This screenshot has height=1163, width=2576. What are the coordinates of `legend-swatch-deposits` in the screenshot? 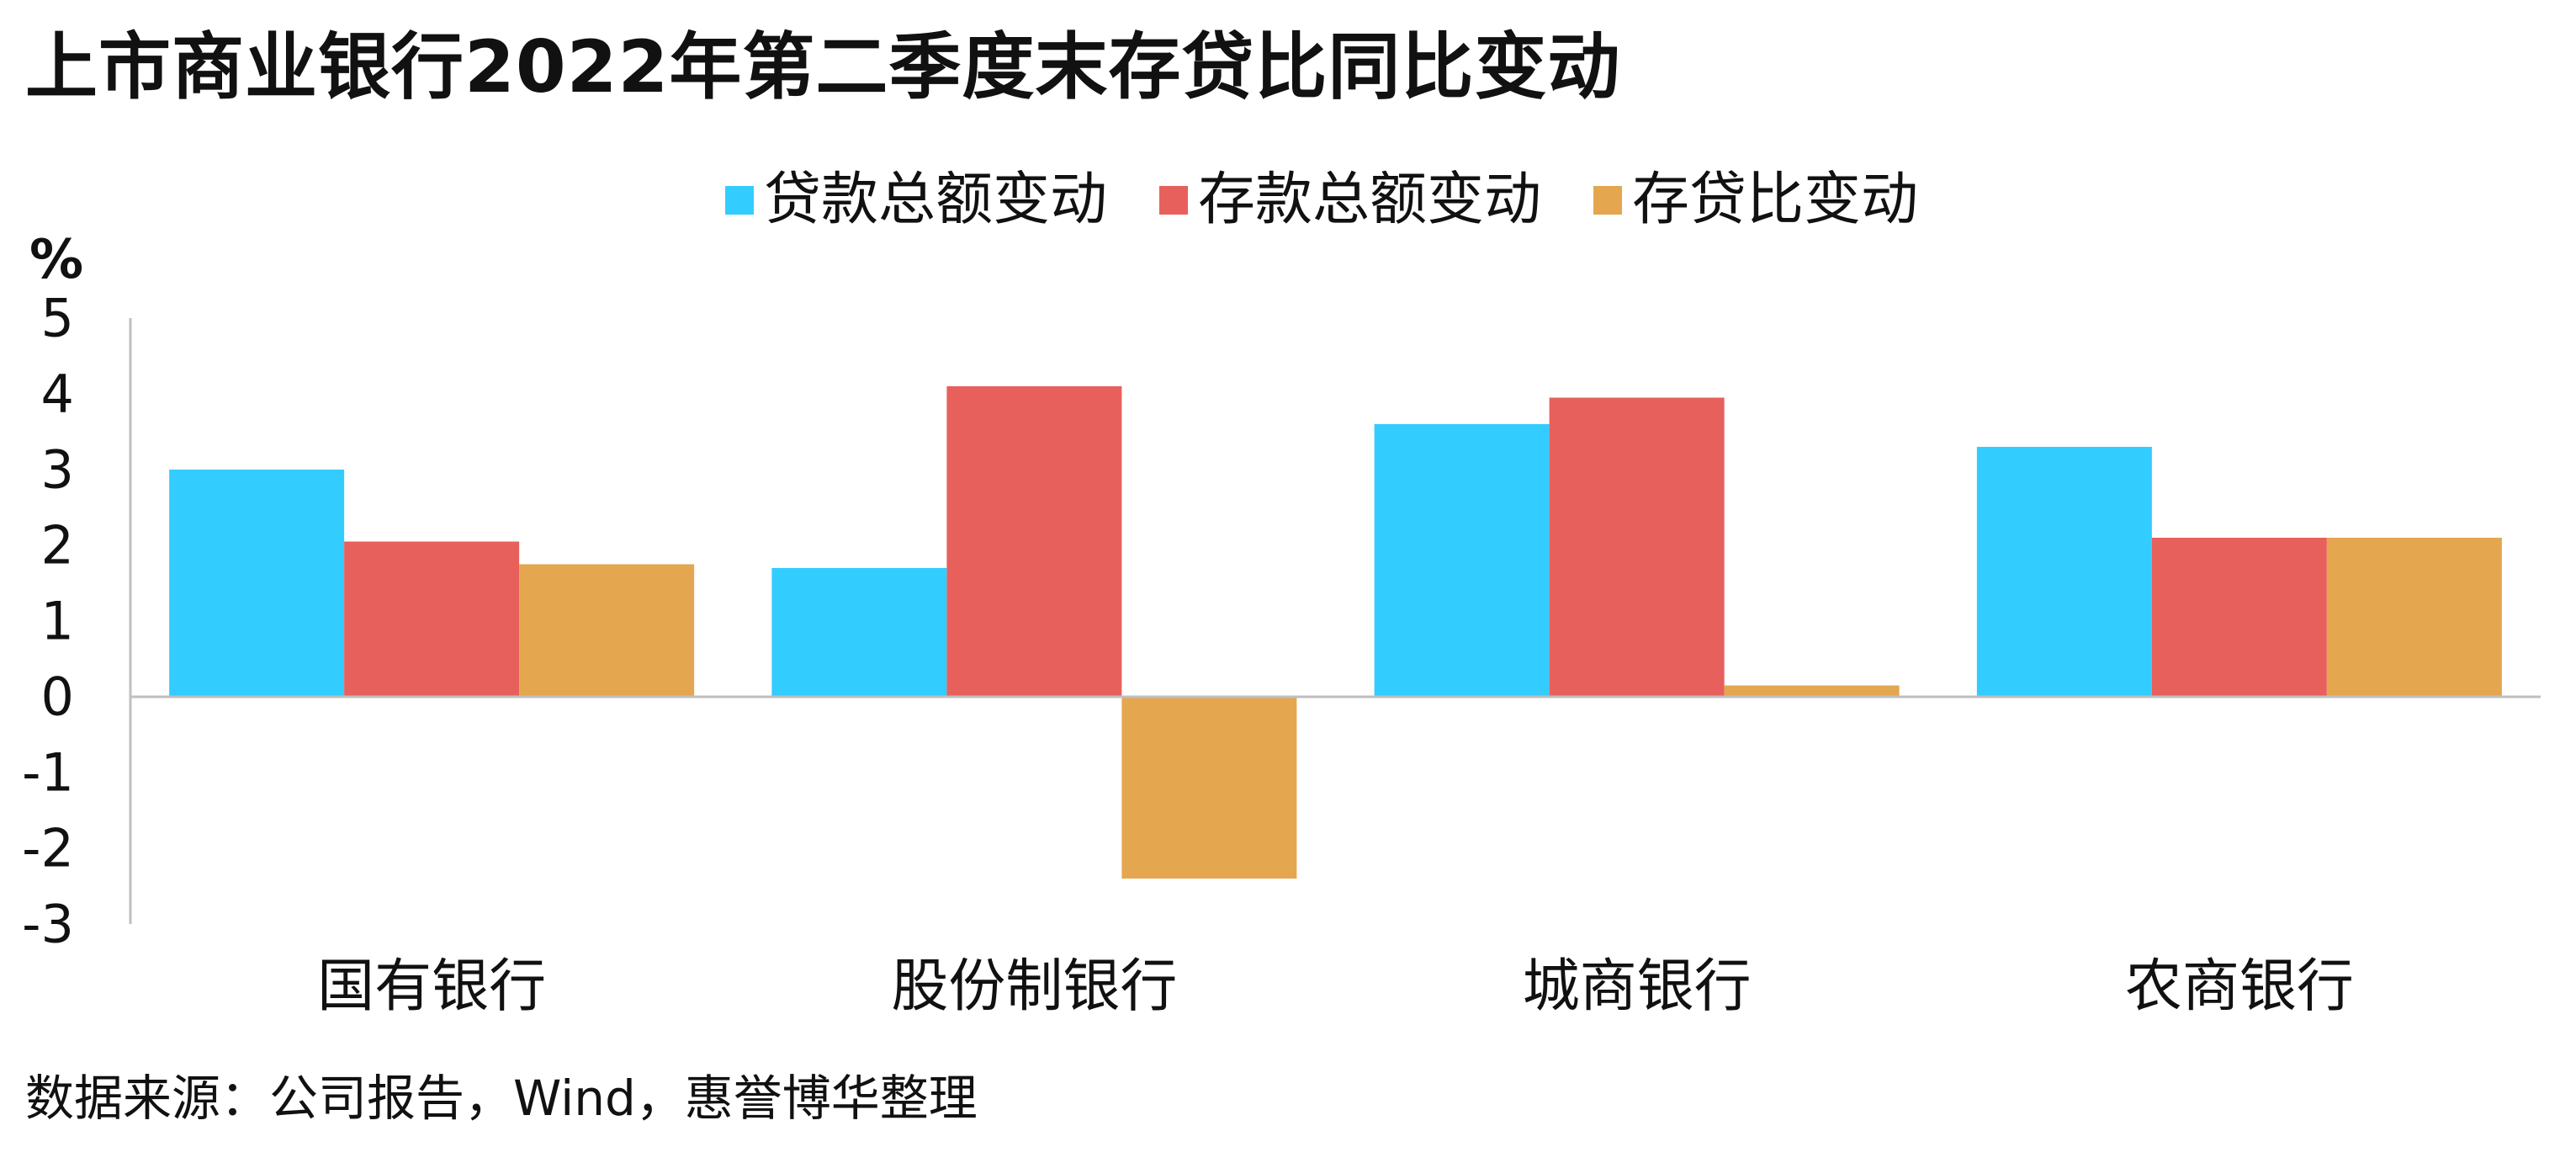 It's located at (1173, 200).